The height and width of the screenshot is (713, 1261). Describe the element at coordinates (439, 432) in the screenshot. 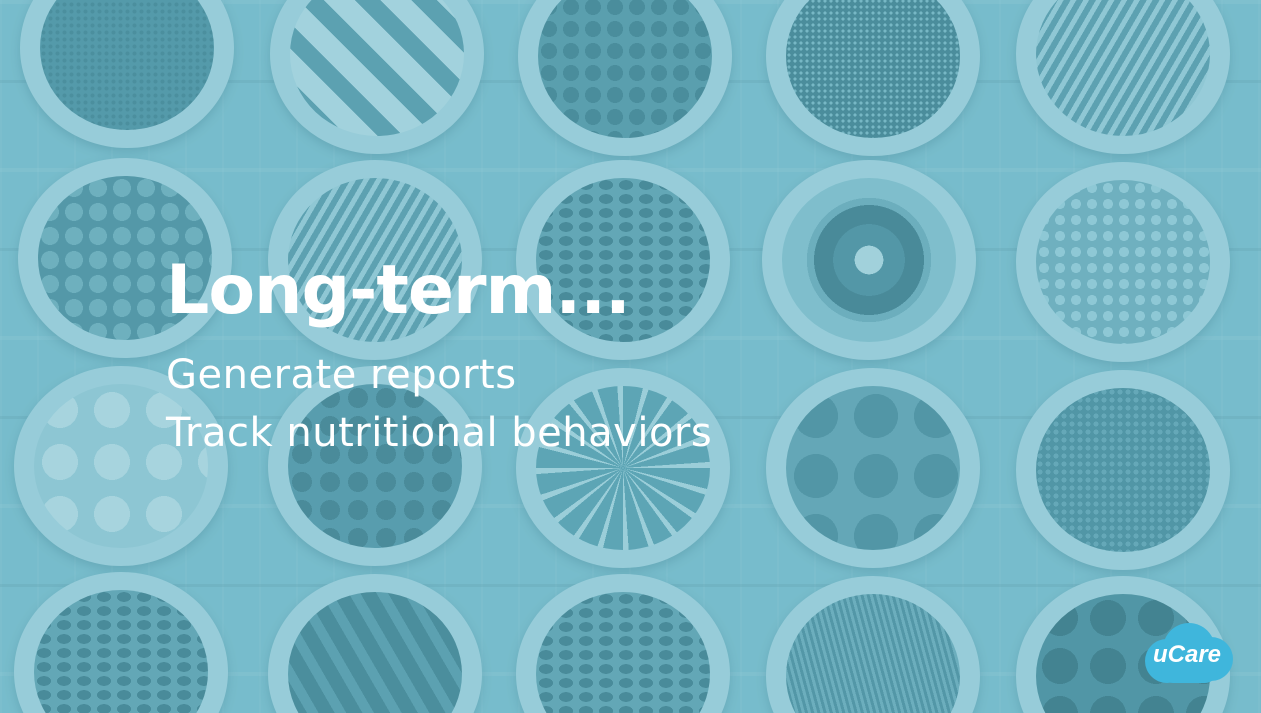

I see `bullet-item: Track nutritional behaviors` at that location.